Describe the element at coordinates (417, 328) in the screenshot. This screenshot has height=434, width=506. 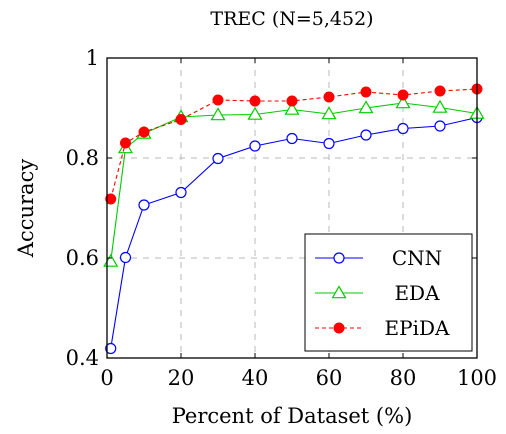
I see `legend-label: EPiDA` at that location.